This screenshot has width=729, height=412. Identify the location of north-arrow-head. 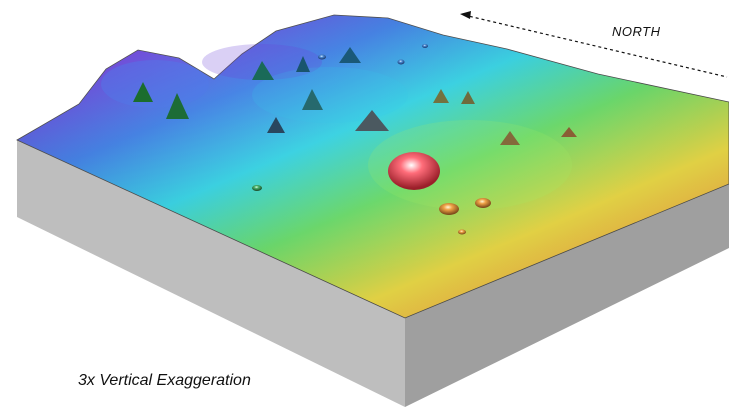
(465, 15).